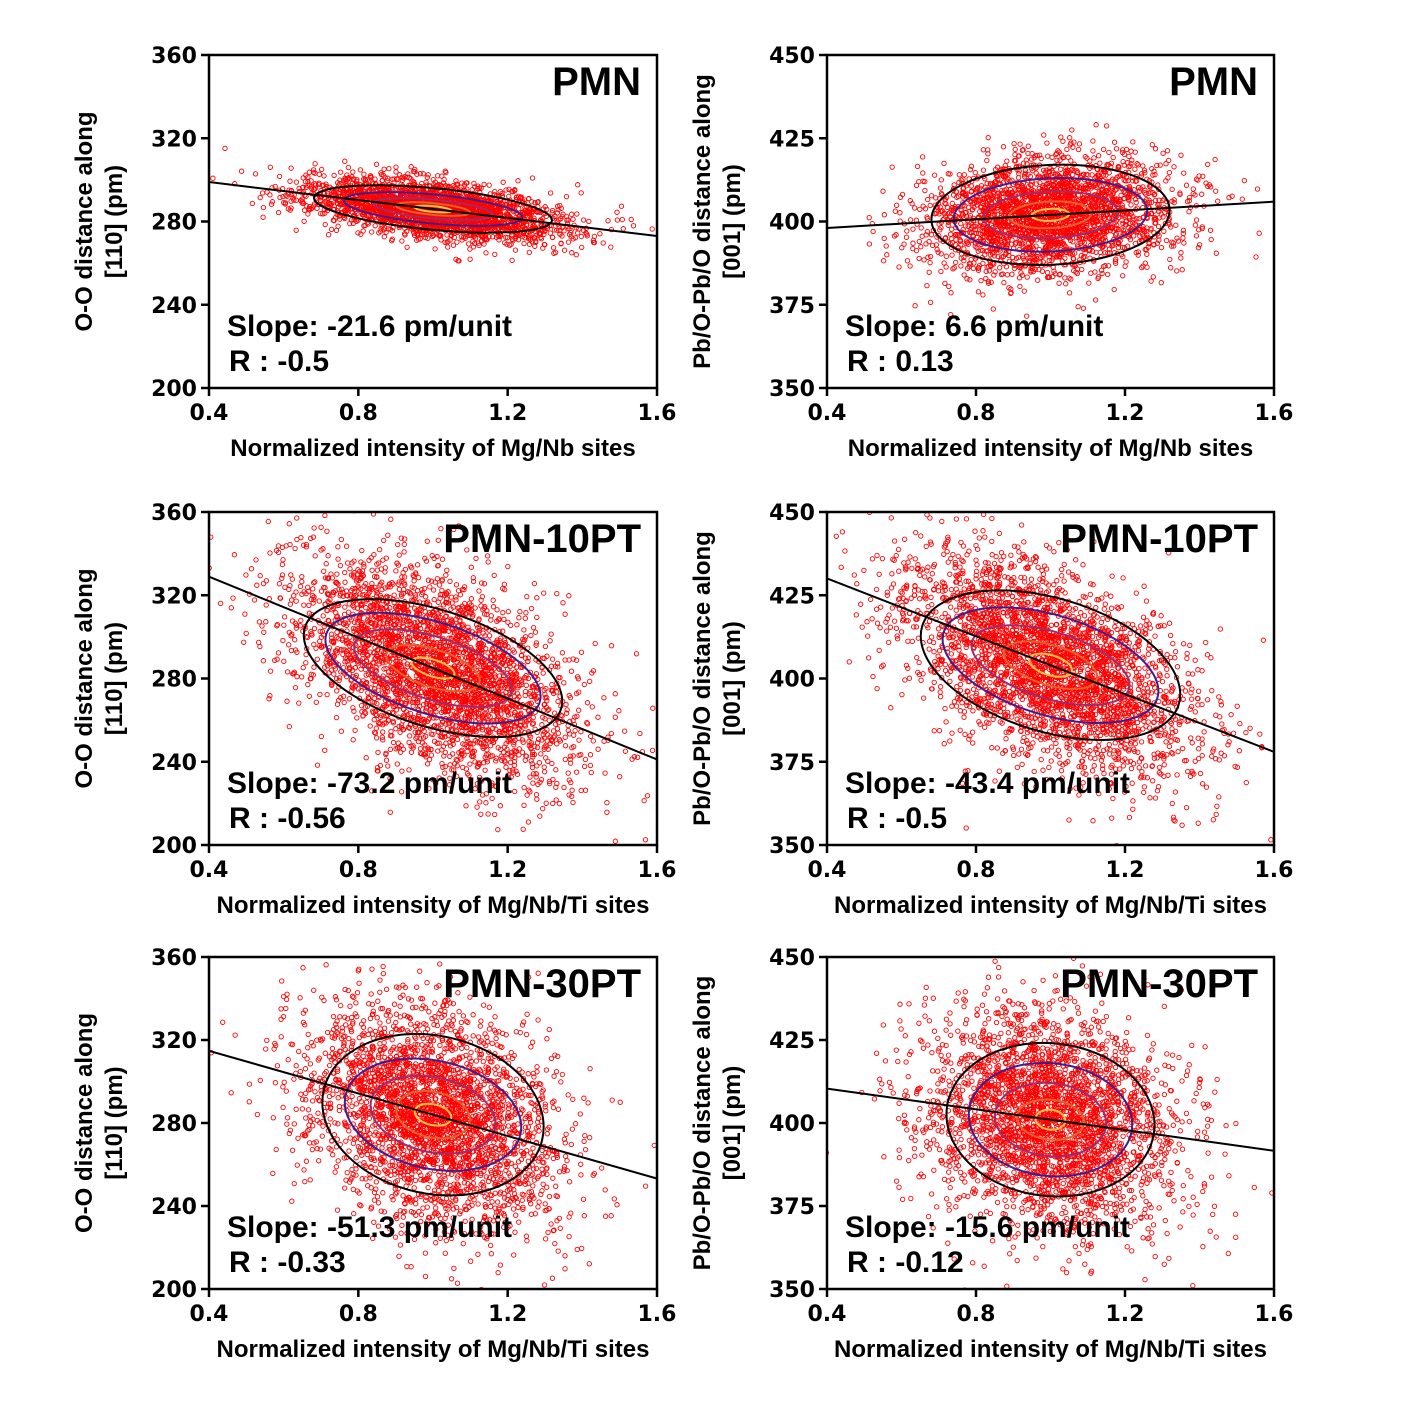 The image size is (1401, 1401). Describe the element at coordinates (657, 413) in the screenshot. I see `x-tick-label: 1.6` at that location.